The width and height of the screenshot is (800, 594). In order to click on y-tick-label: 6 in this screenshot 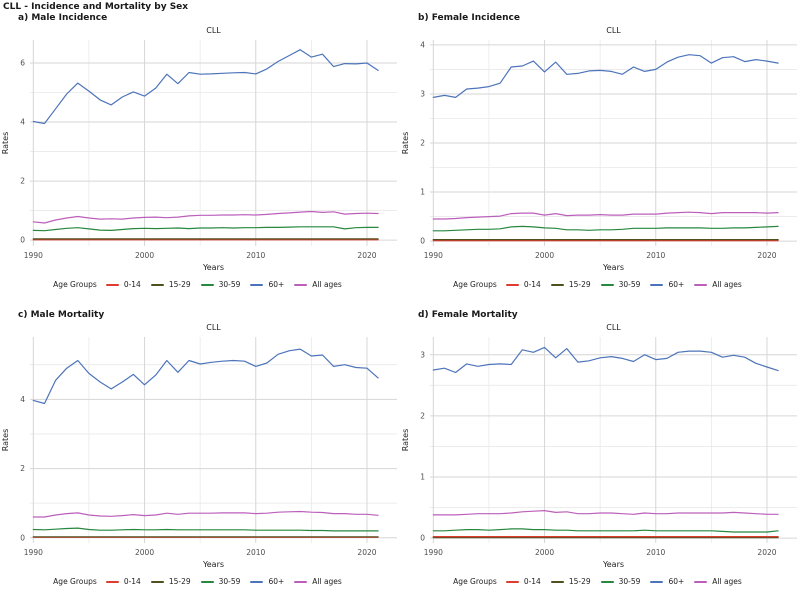, I will do `click(22, 63)`.